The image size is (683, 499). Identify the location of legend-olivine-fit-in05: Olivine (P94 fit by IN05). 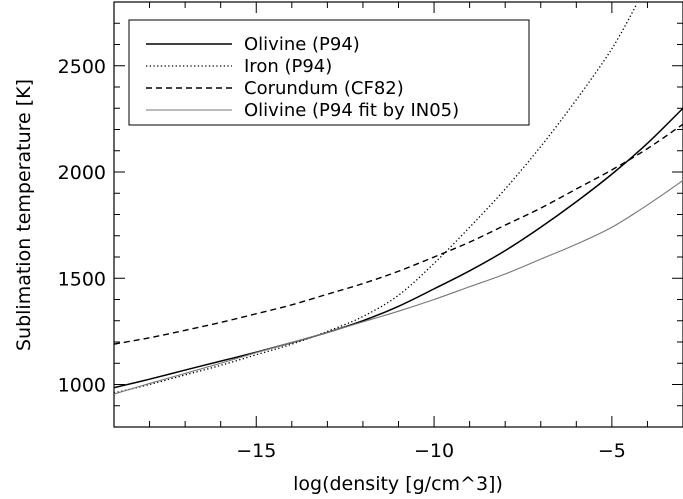
(302, 110).